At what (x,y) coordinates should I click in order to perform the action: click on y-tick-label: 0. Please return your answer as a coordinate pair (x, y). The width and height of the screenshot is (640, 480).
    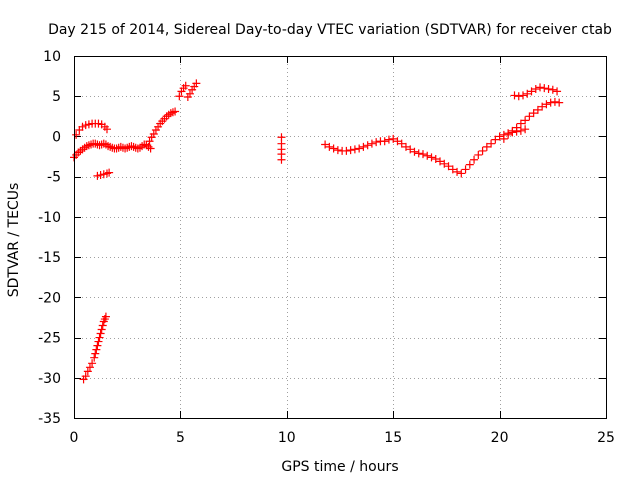
    Looking at the image, I should click on (56, 137).